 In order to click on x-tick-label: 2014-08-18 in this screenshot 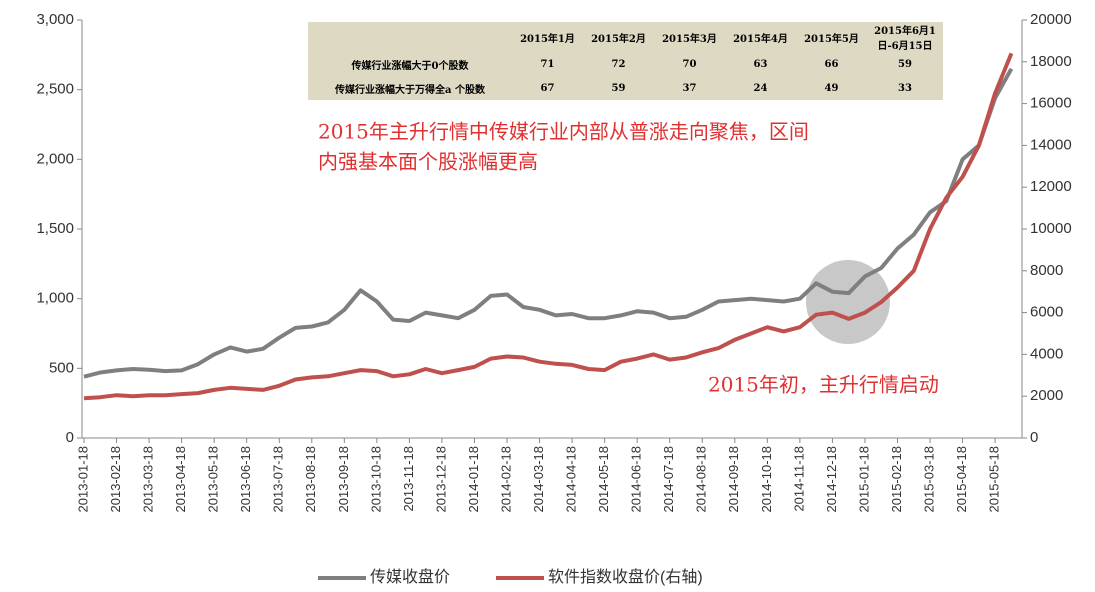, I will do `click(701, 479)`.